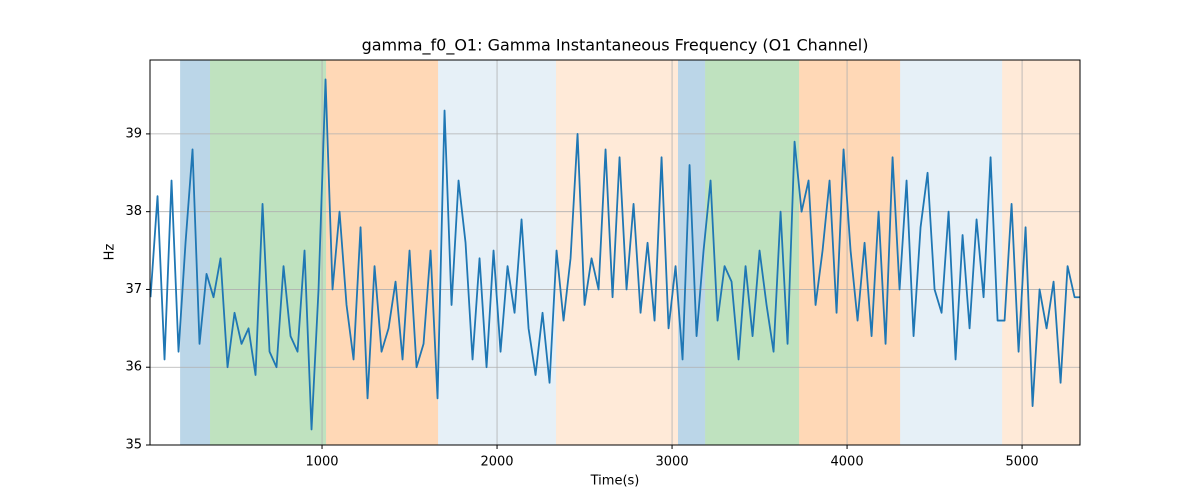 The image size is (1200, 500). Describe the element at coordinates (133, 211) in the screenshot. I see `y-tick-label: 38` at that location.